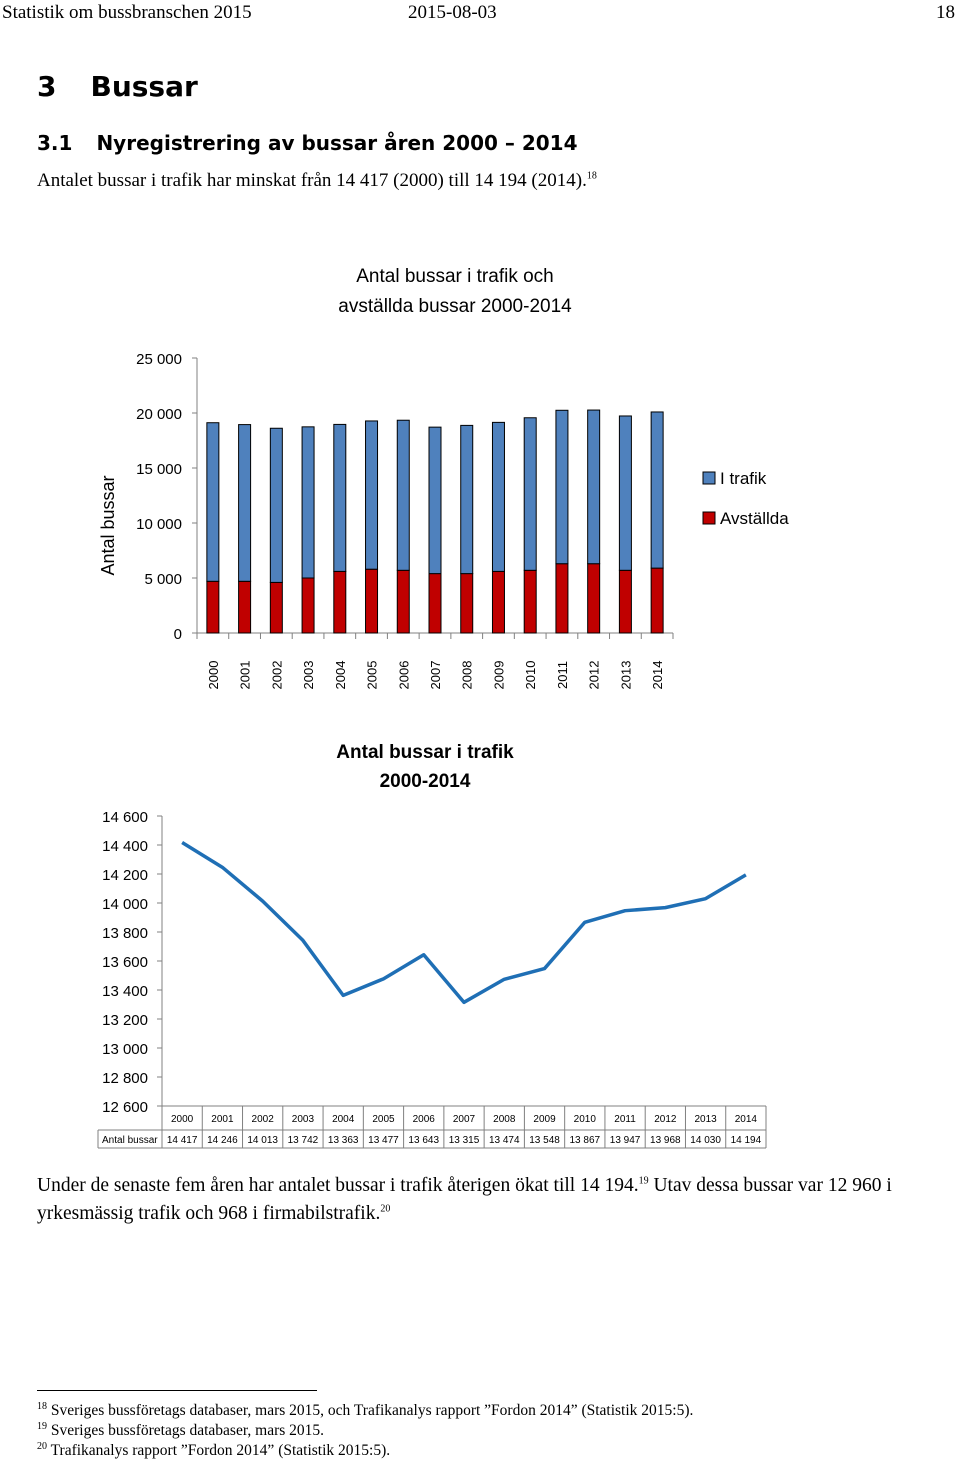 The height and width of the screenshot is (1463, 960). I want to click on legend-label: I trafik, so click(743, 478).